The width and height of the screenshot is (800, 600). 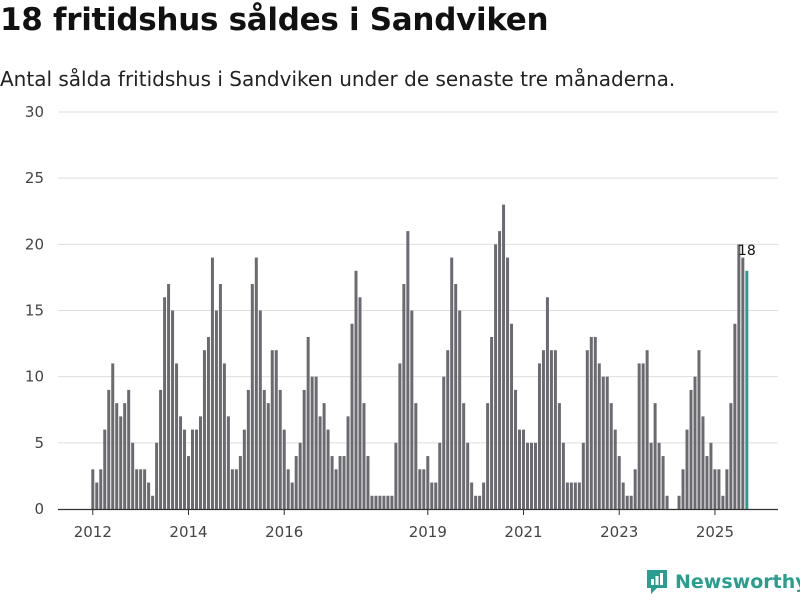 What do you see at coordinates (39, 443) in the screenshot?
I see `y-tick-label: 5` at bounding box center [39, 443].